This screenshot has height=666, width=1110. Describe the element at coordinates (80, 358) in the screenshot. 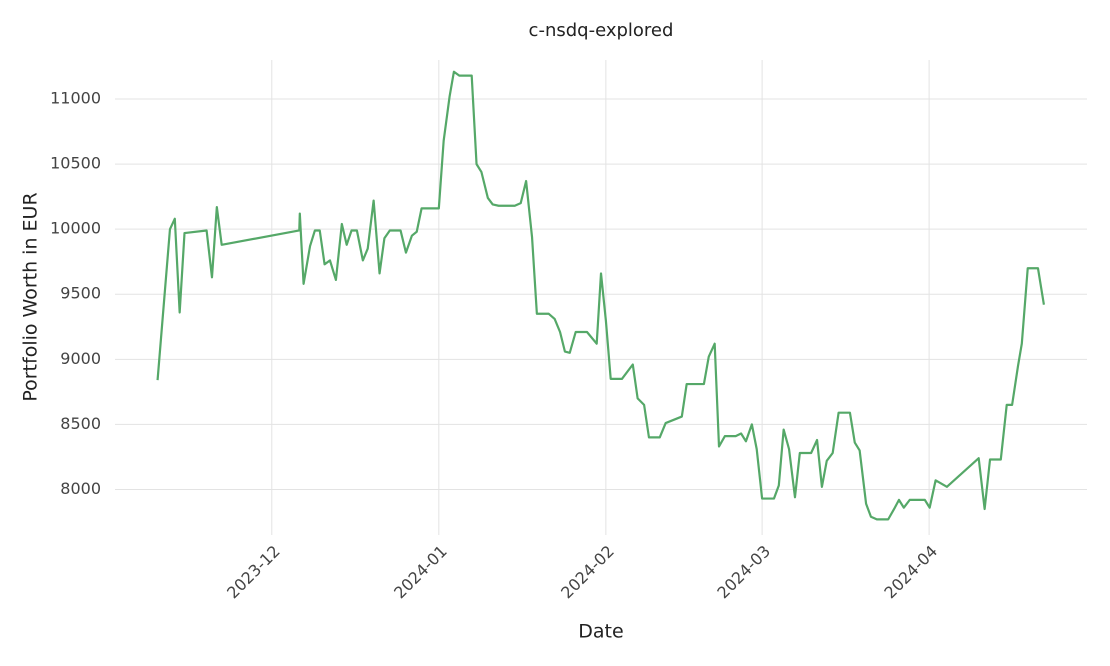

I see `y-tick-label: 9000` at that location.